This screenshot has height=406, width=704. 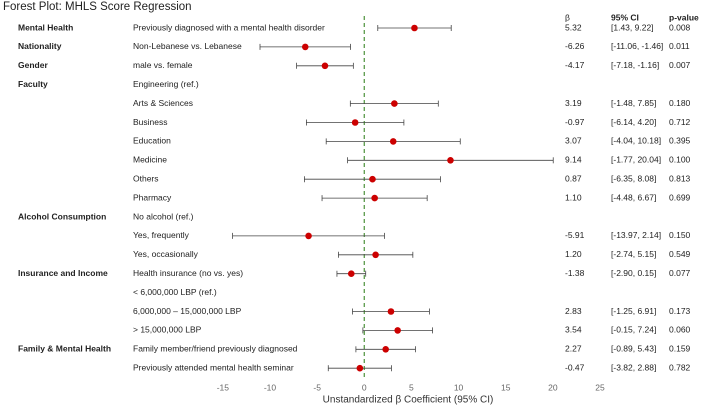 I want to click on header-beta: β, so click(x=567, y=17).